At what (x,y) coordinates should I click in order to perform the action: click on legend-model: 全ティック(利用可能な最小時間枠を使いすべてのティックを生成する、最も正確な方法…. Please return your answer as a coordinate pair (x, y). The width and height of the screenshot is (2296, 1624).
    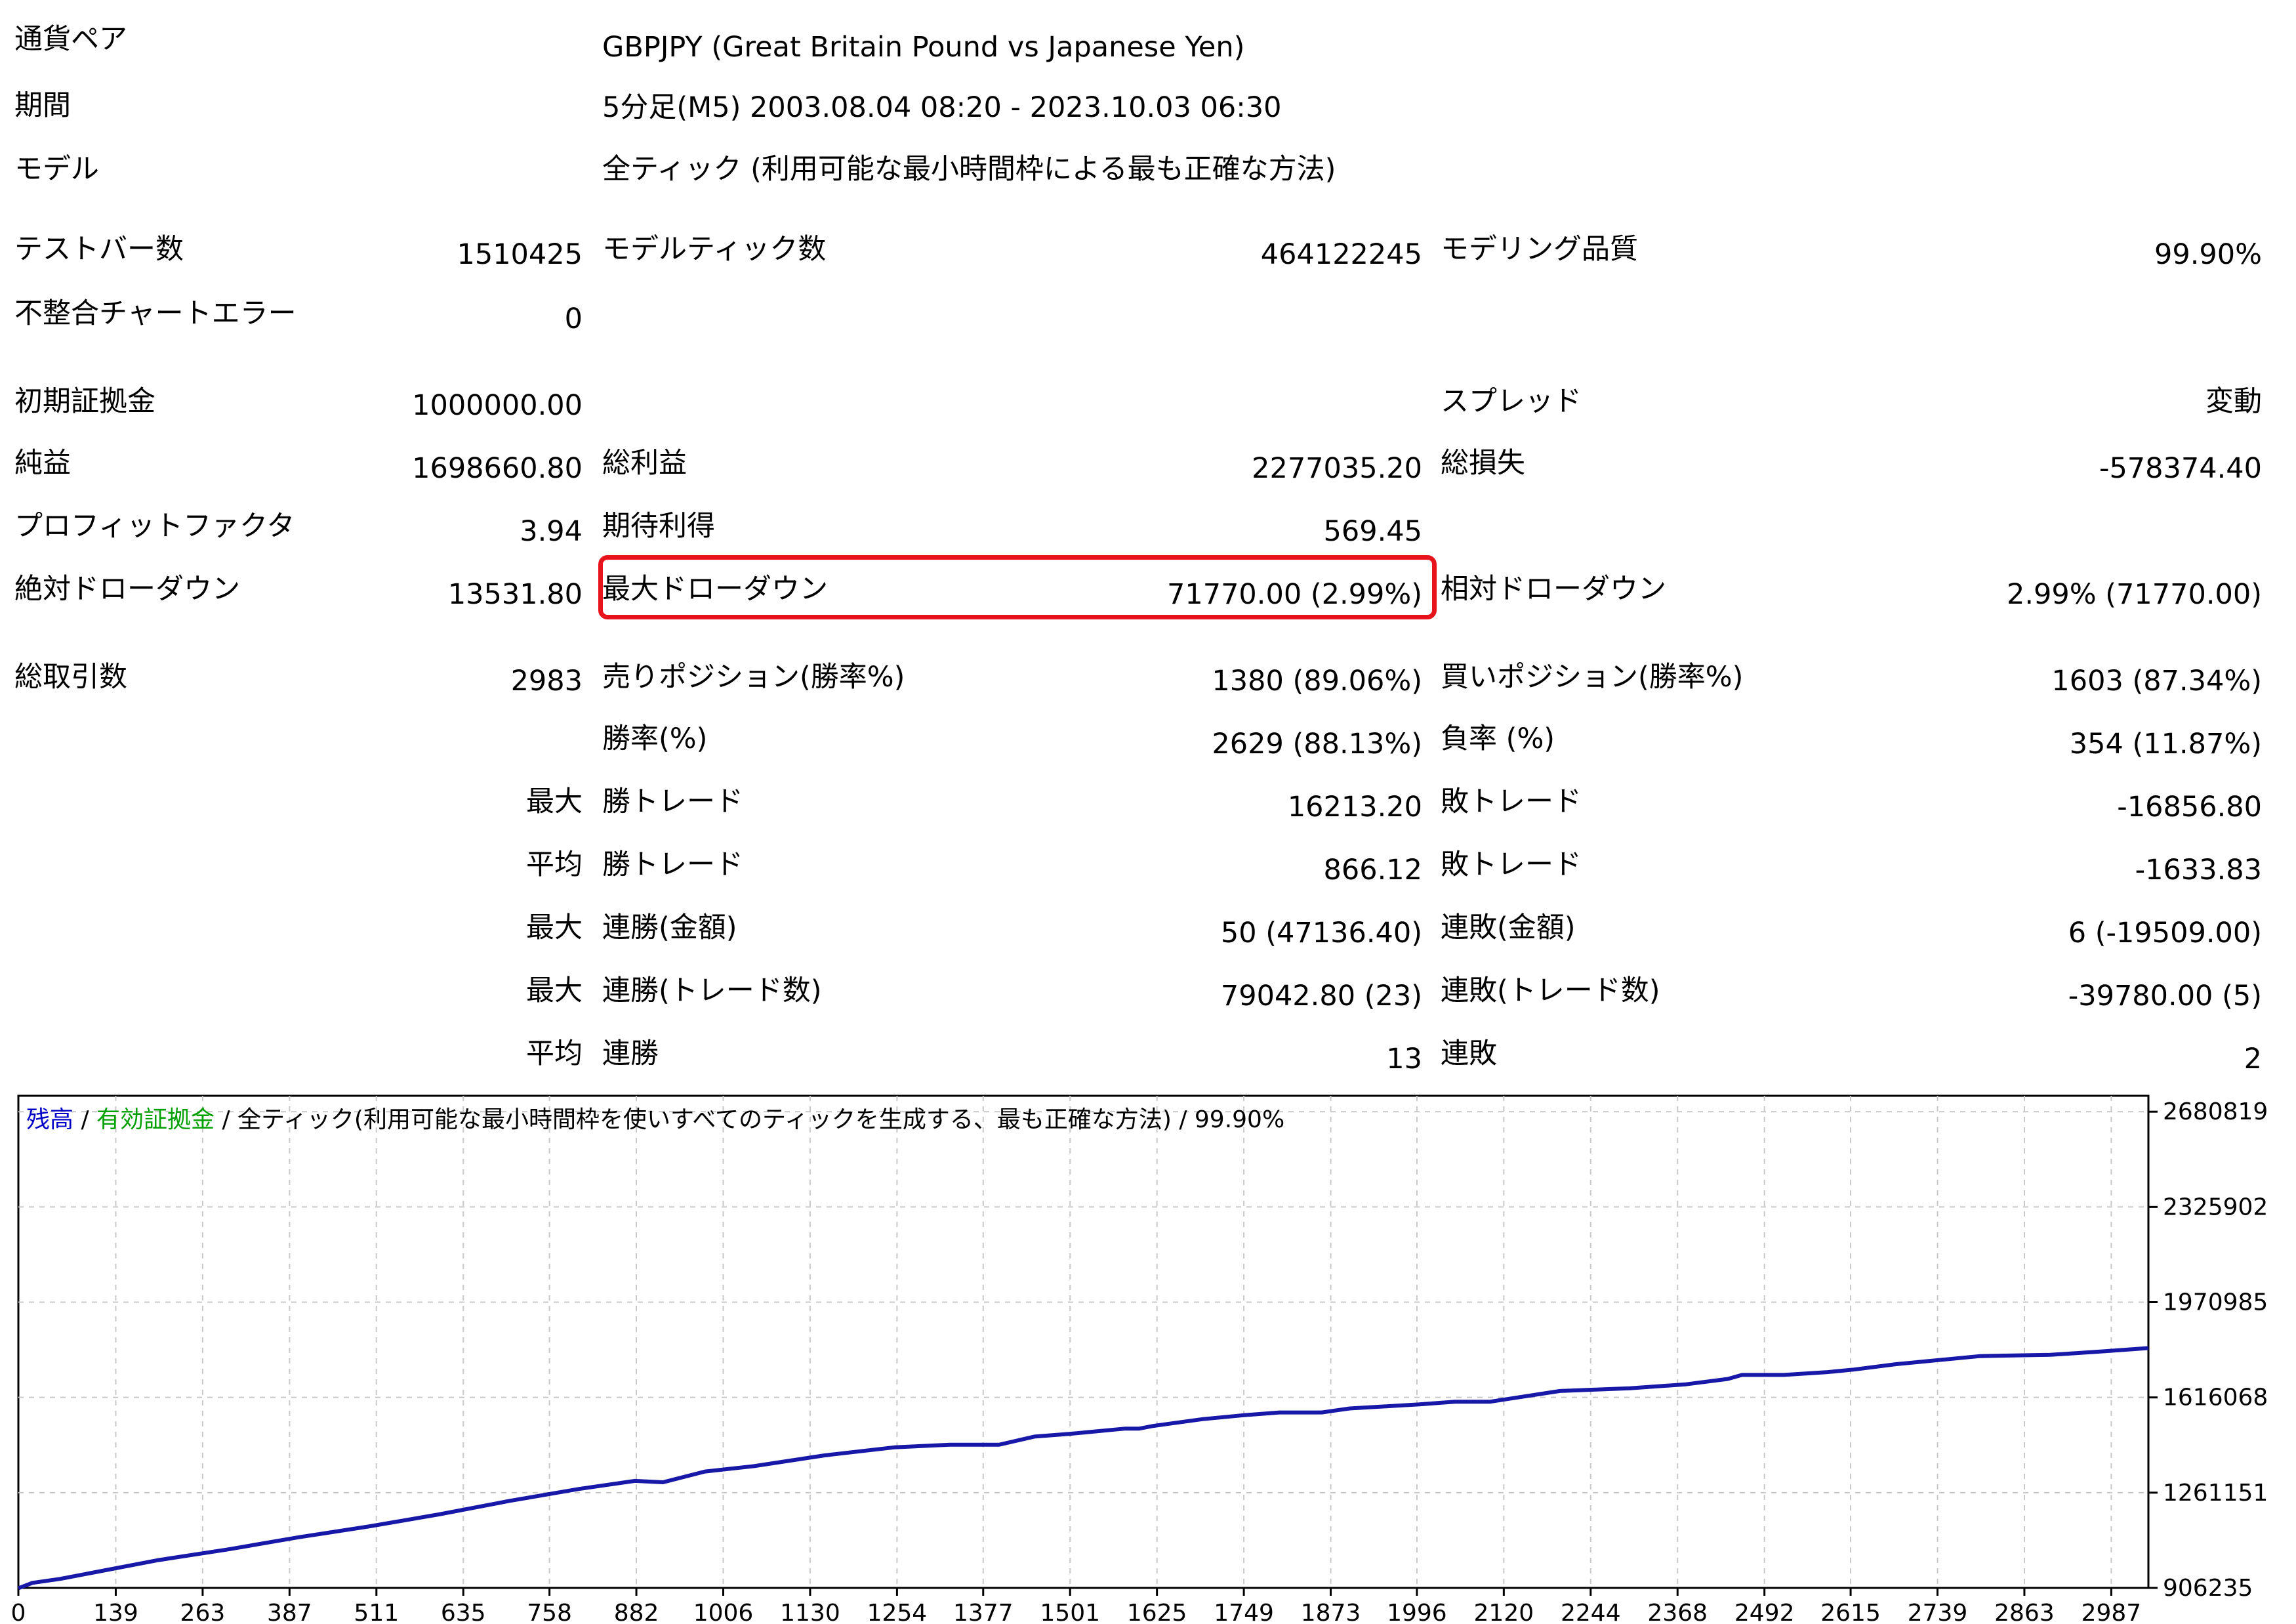
    Looking at the image, I should click on (705, 1120).